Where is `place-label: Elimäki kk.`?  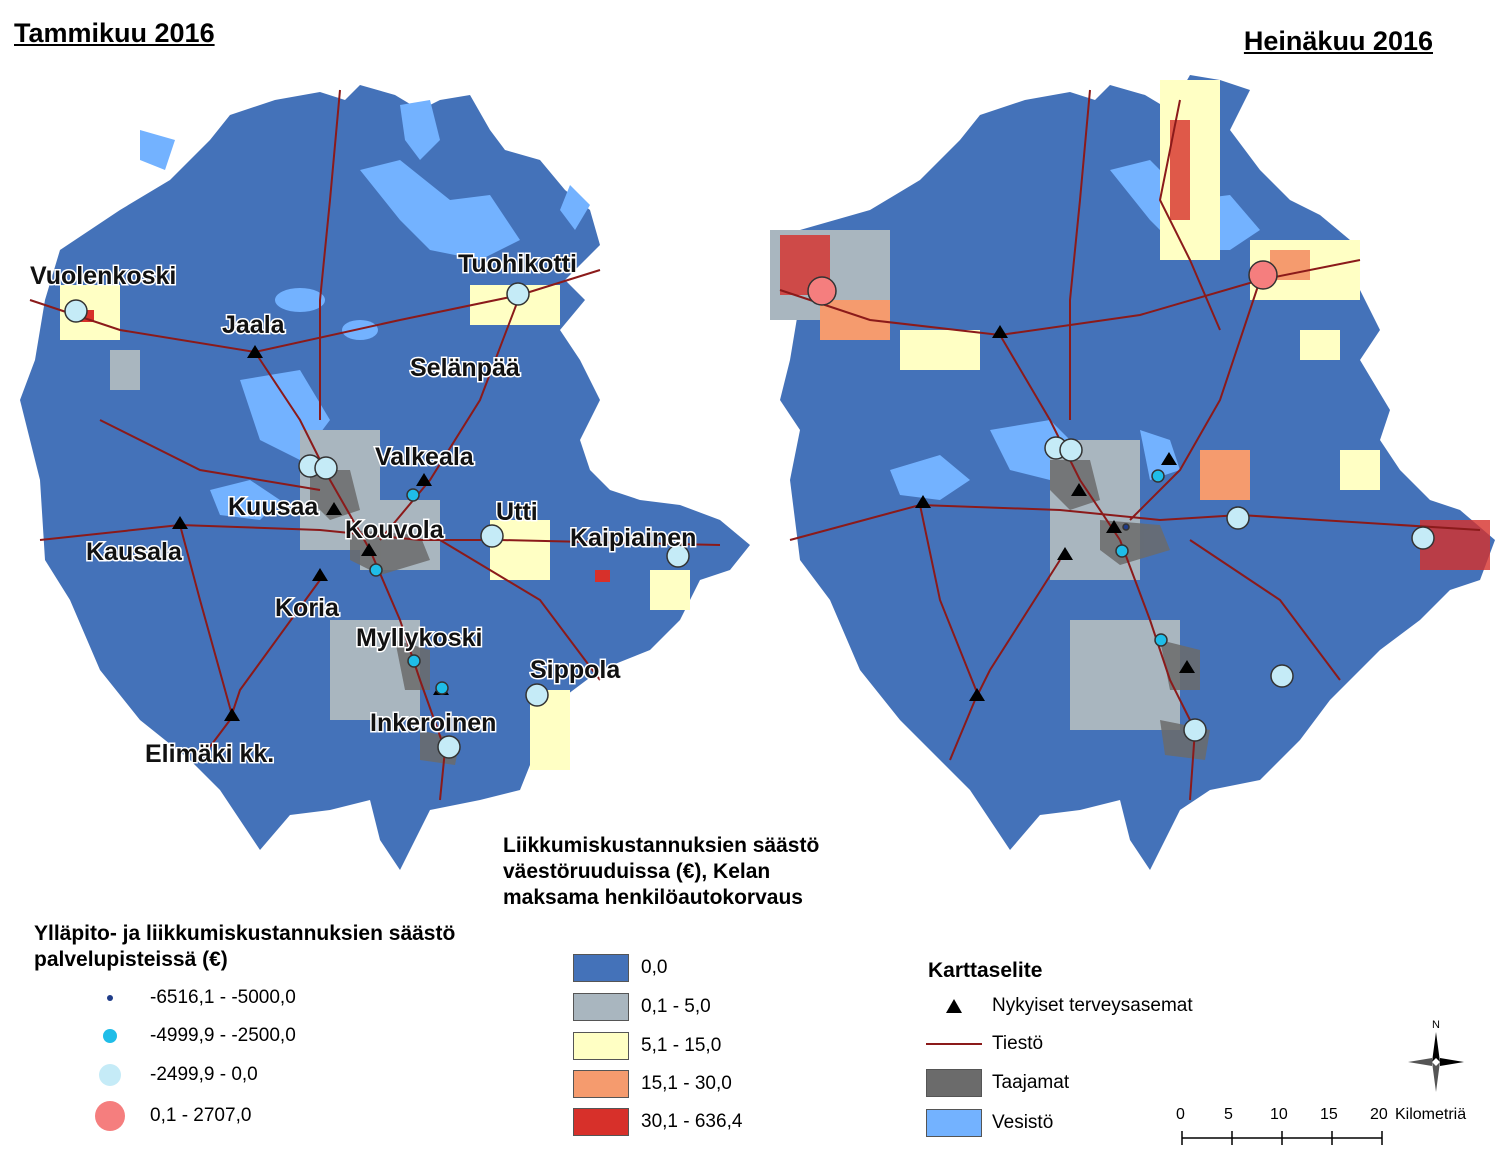
place-label: Elimäki kk. is located at coordinates (209, 754).